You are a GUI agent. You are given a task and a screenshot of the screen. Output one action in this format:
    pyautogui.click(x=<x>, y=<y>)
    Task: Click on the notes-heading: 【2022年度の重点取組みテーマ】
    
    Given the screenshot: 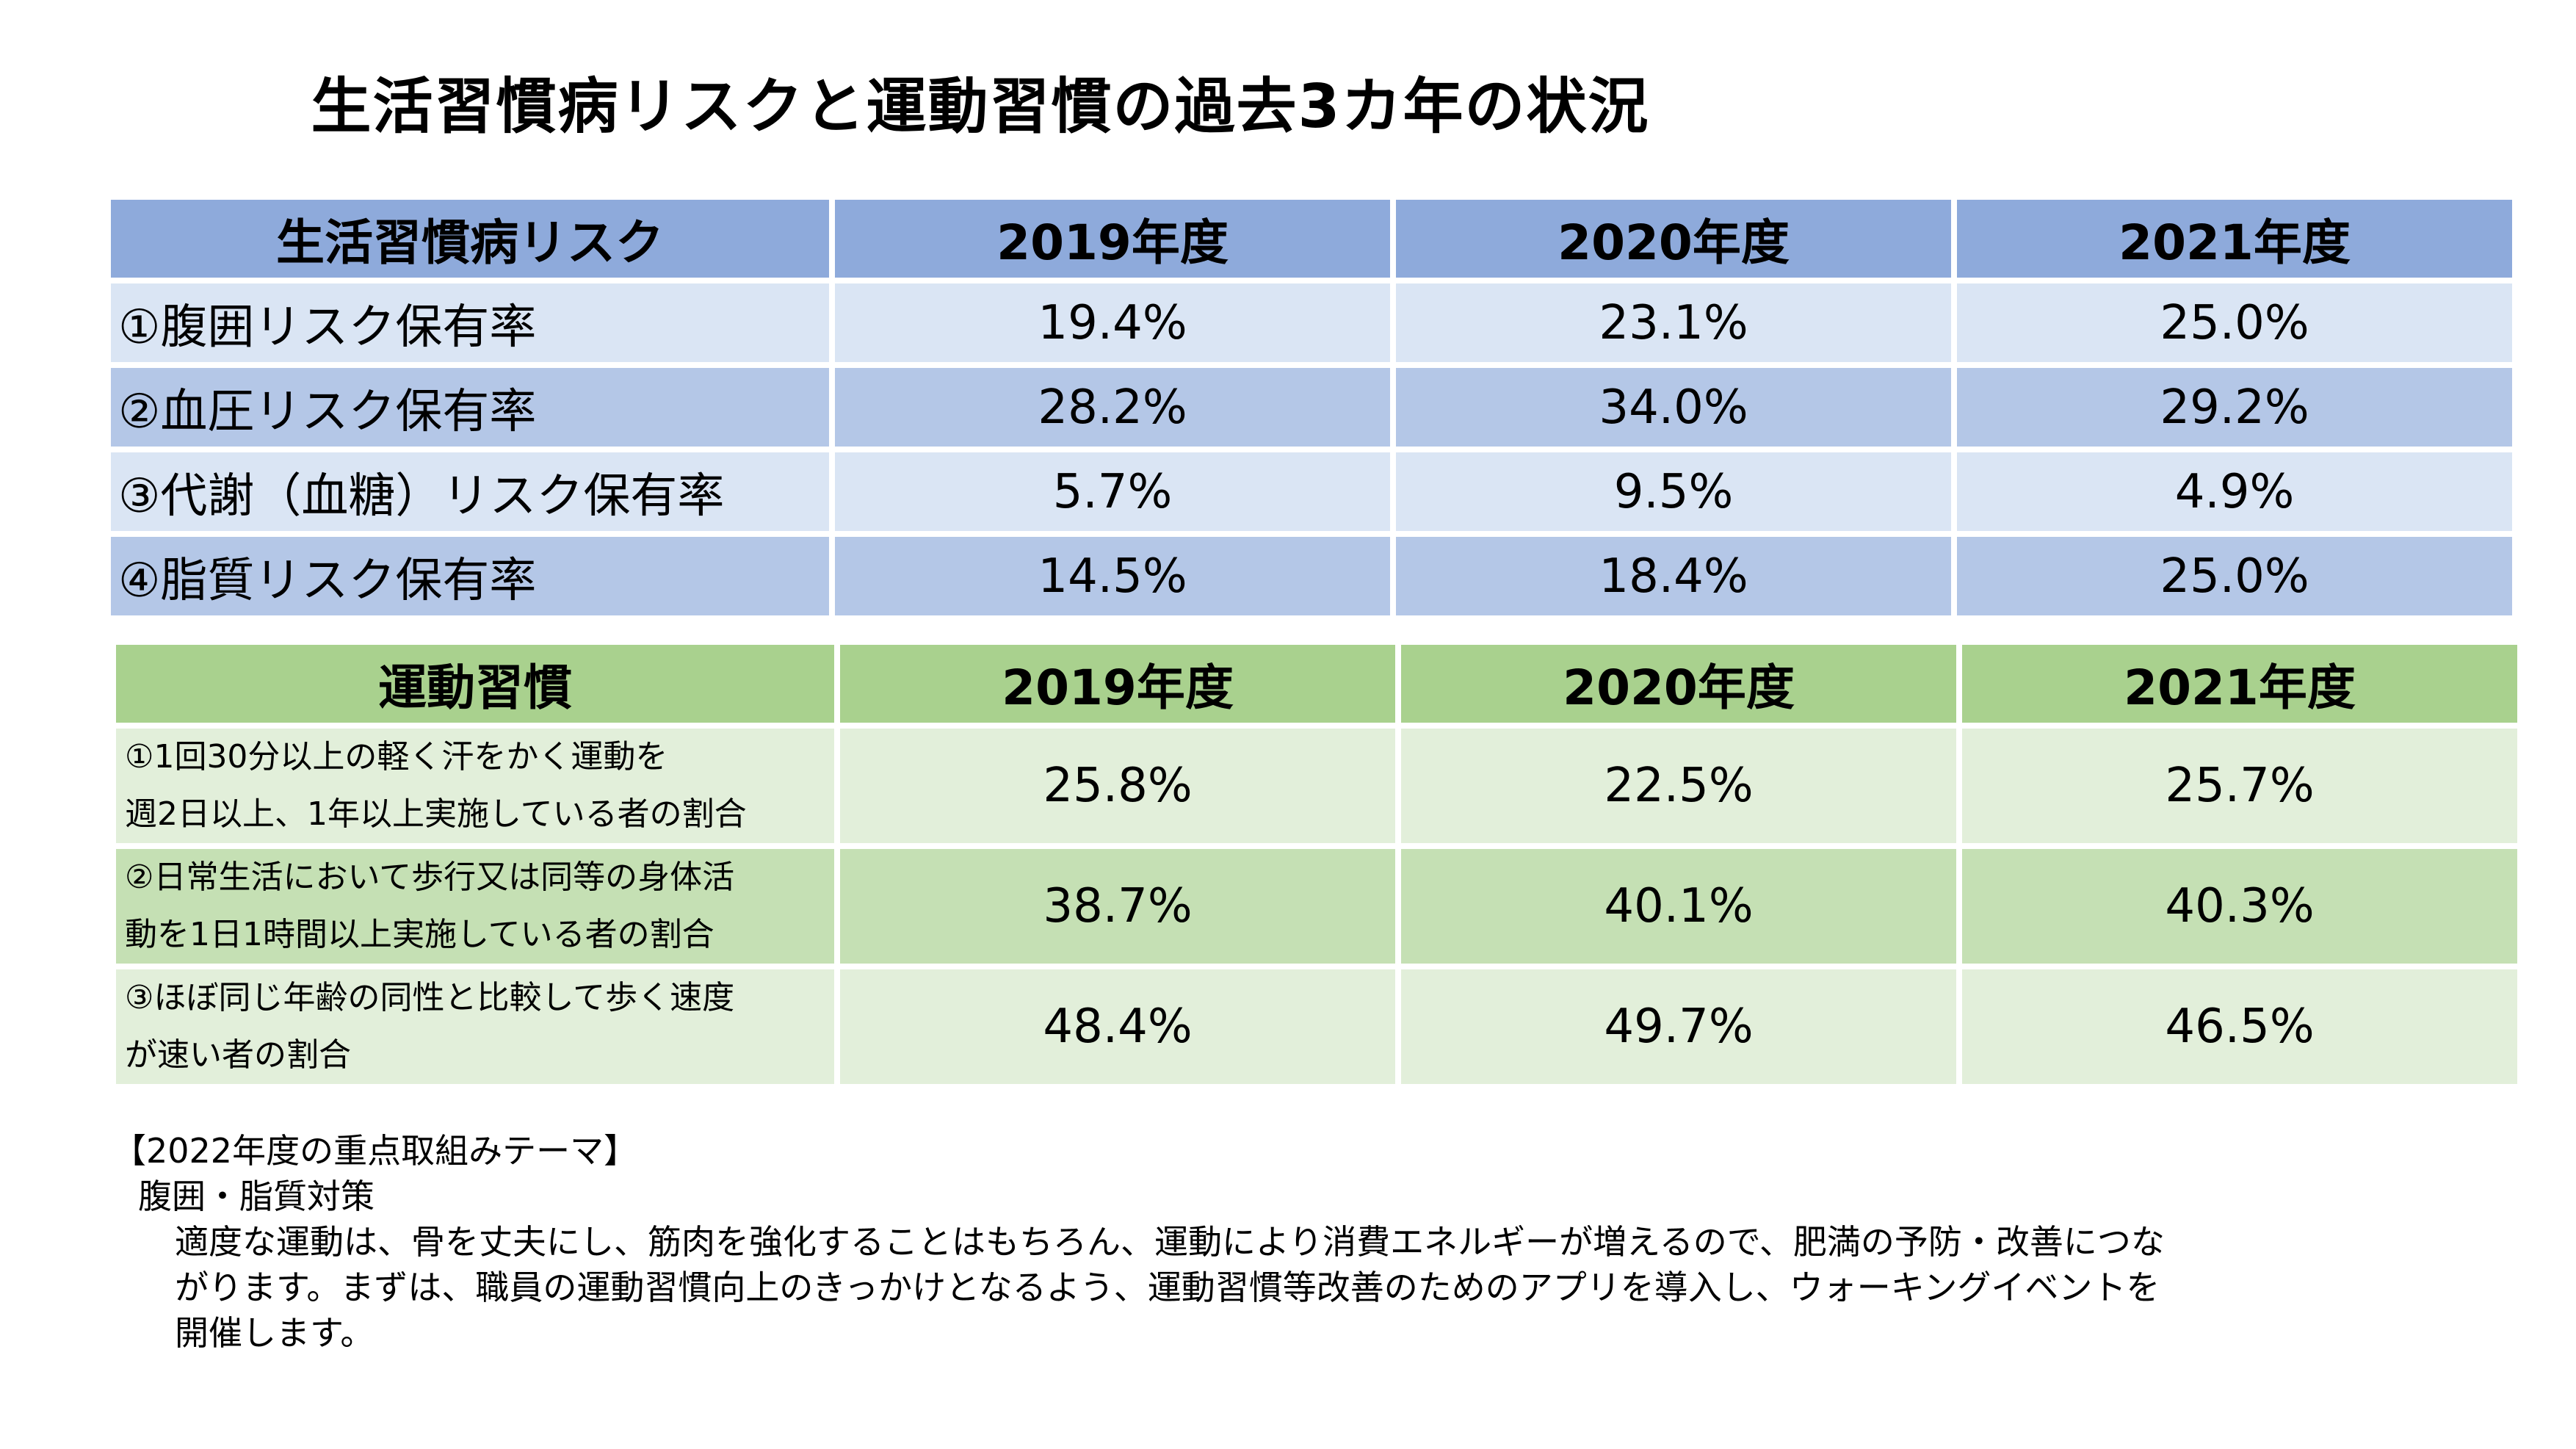 What is the action you would take?
    pyautogui.click(x=375, y=1151)
    